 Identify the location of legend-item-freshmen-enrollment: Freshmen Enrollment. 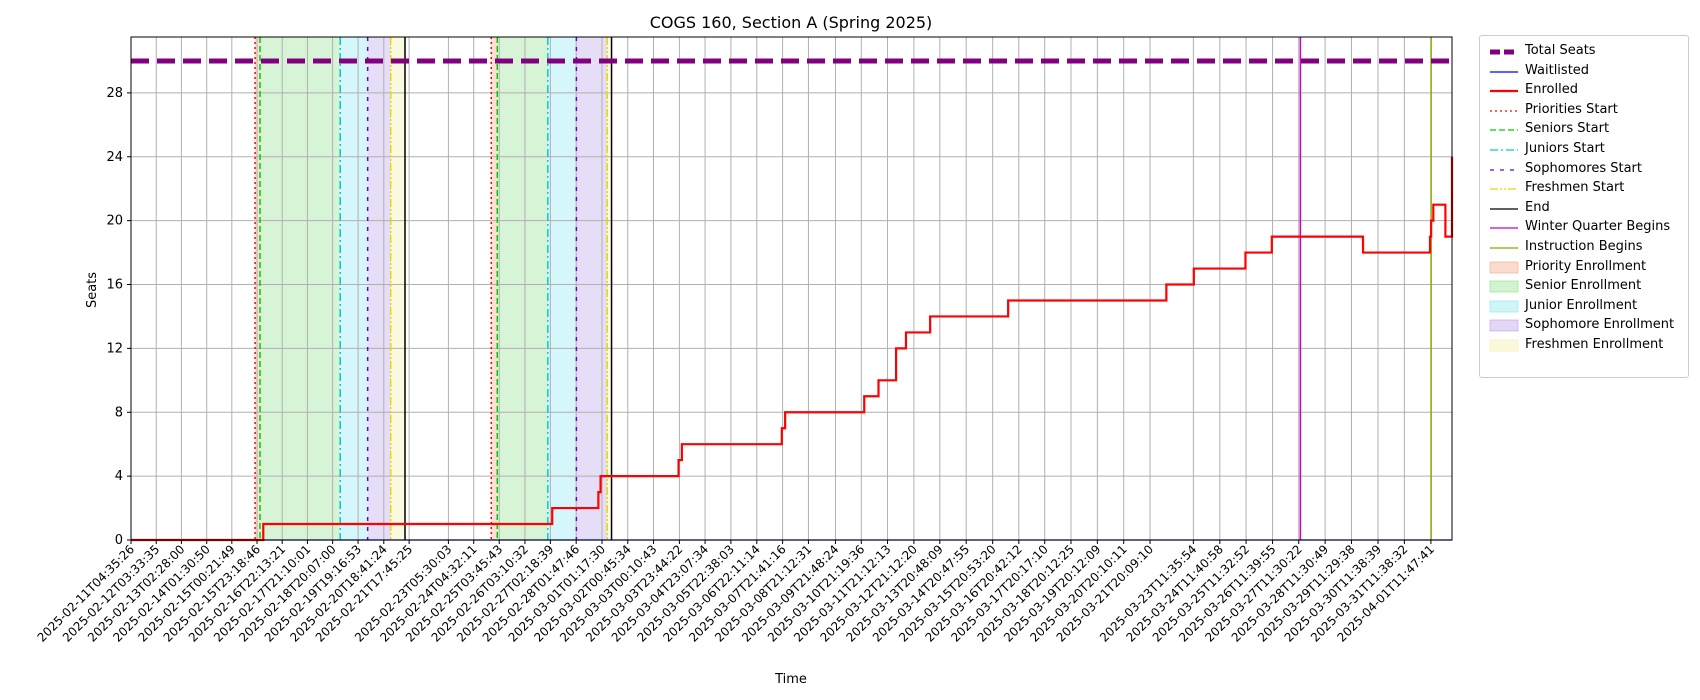
(1584, 346).